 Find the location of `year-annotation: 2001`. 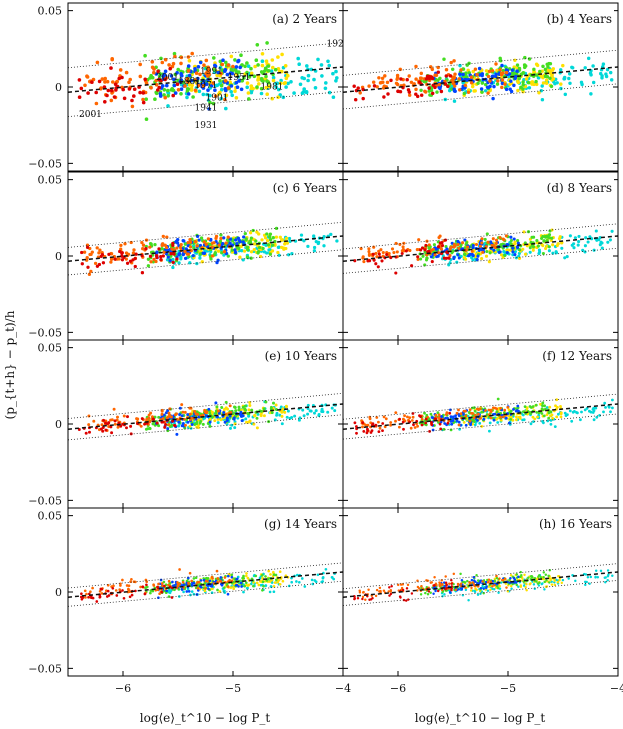

year-annotation: 2001 is located at coordinates (90, 115).